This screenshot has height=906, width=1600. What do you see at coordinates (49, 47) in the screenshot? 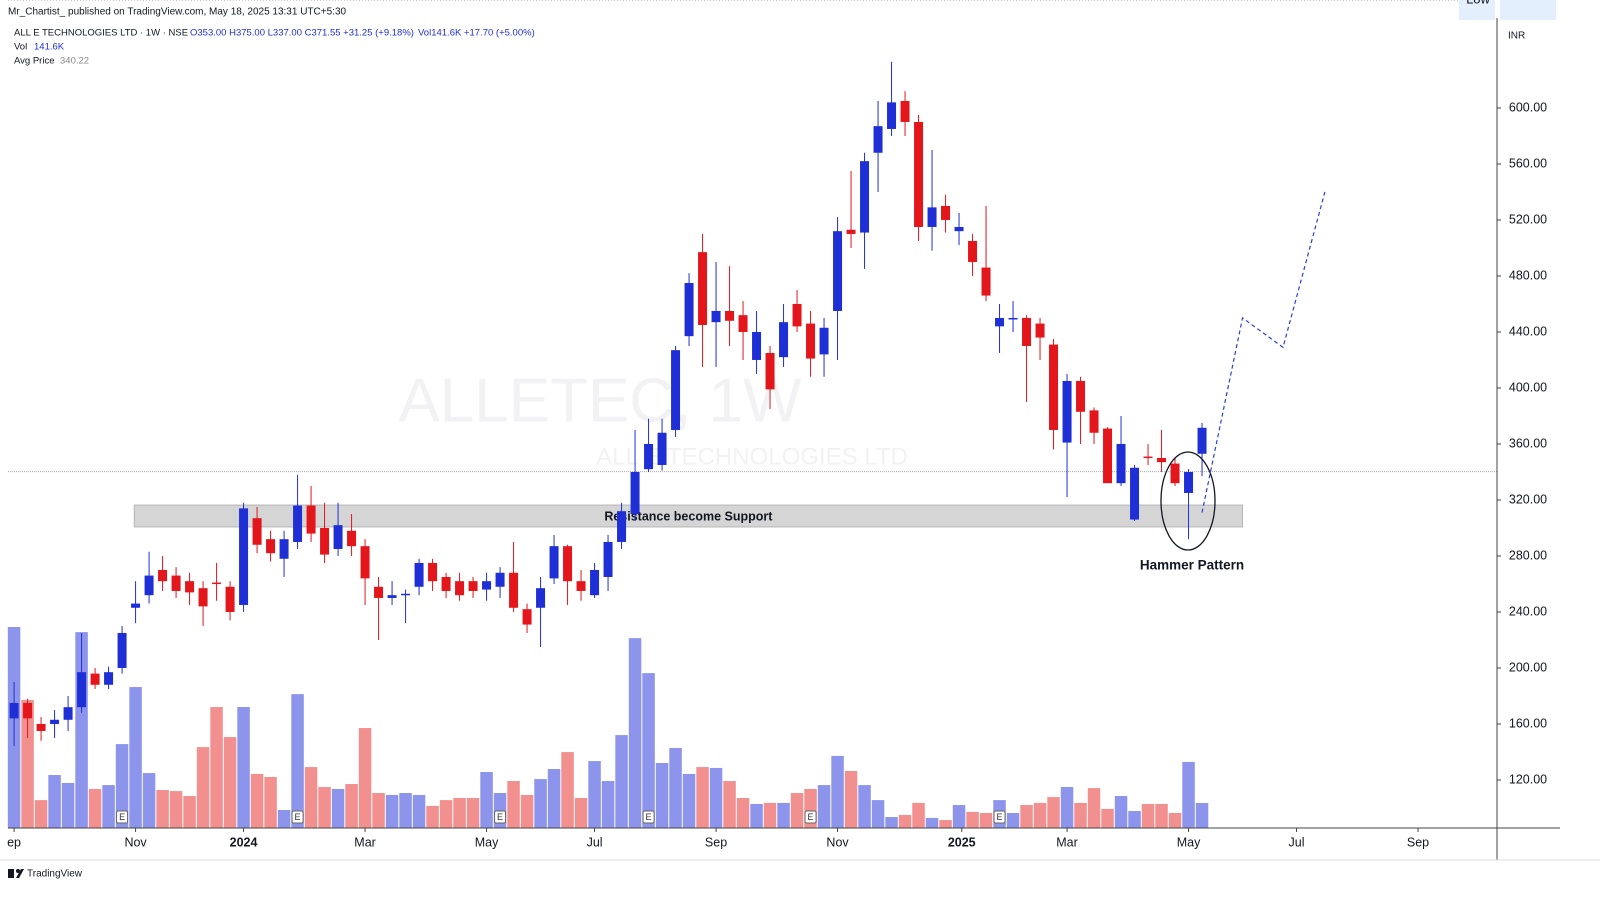
I see `volume-last: 141.6K` at bounding box center [49, 47].